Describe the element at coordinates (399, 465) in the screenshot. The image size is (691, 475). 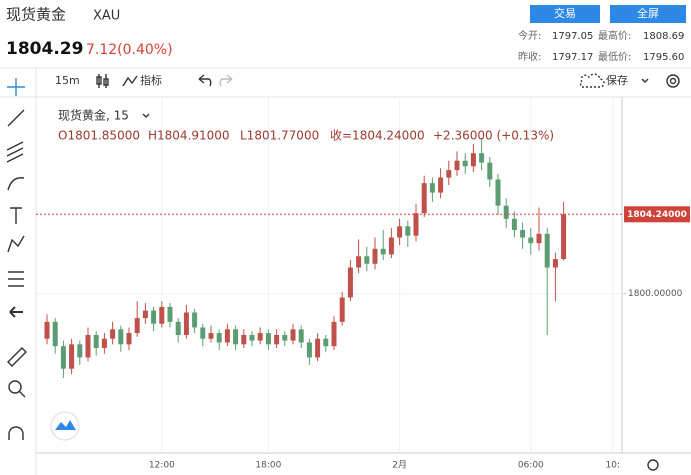
I see `x-tick-label: 2月` at that location.